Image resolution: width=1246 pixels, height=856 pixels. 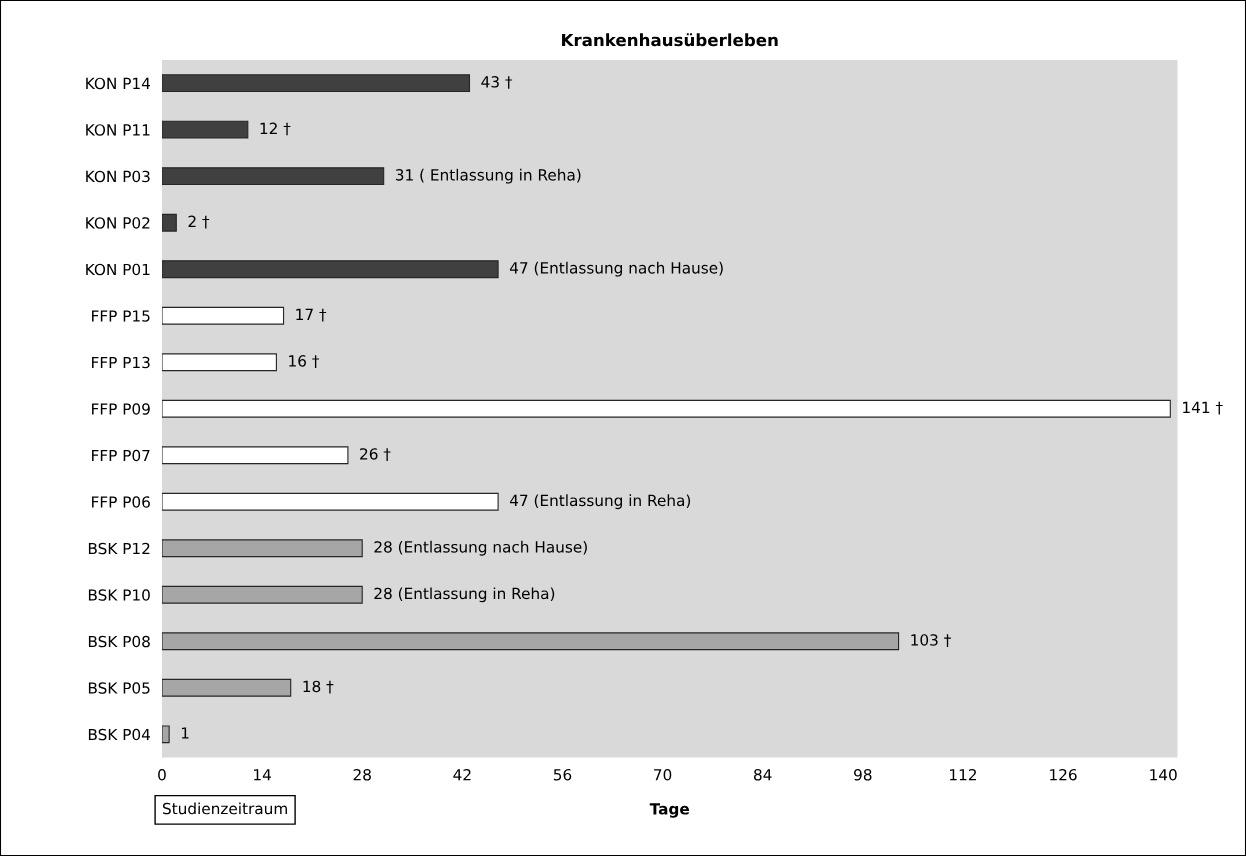 What do you see at coordinates (199, 222) in the screenshot?
I see `data-label: 2 †` at bounding box center [199, 222].